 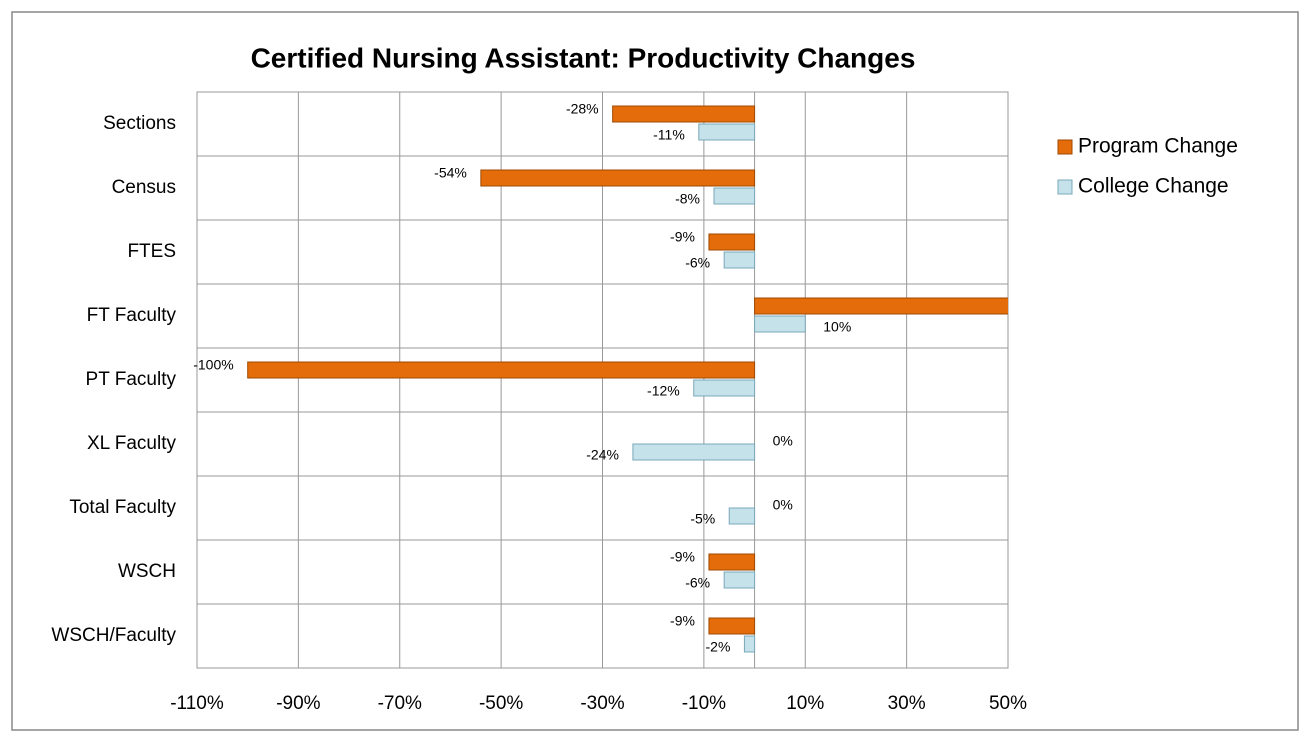 I want to click on x-tick-label: -70%, so click(x=400, y=703).